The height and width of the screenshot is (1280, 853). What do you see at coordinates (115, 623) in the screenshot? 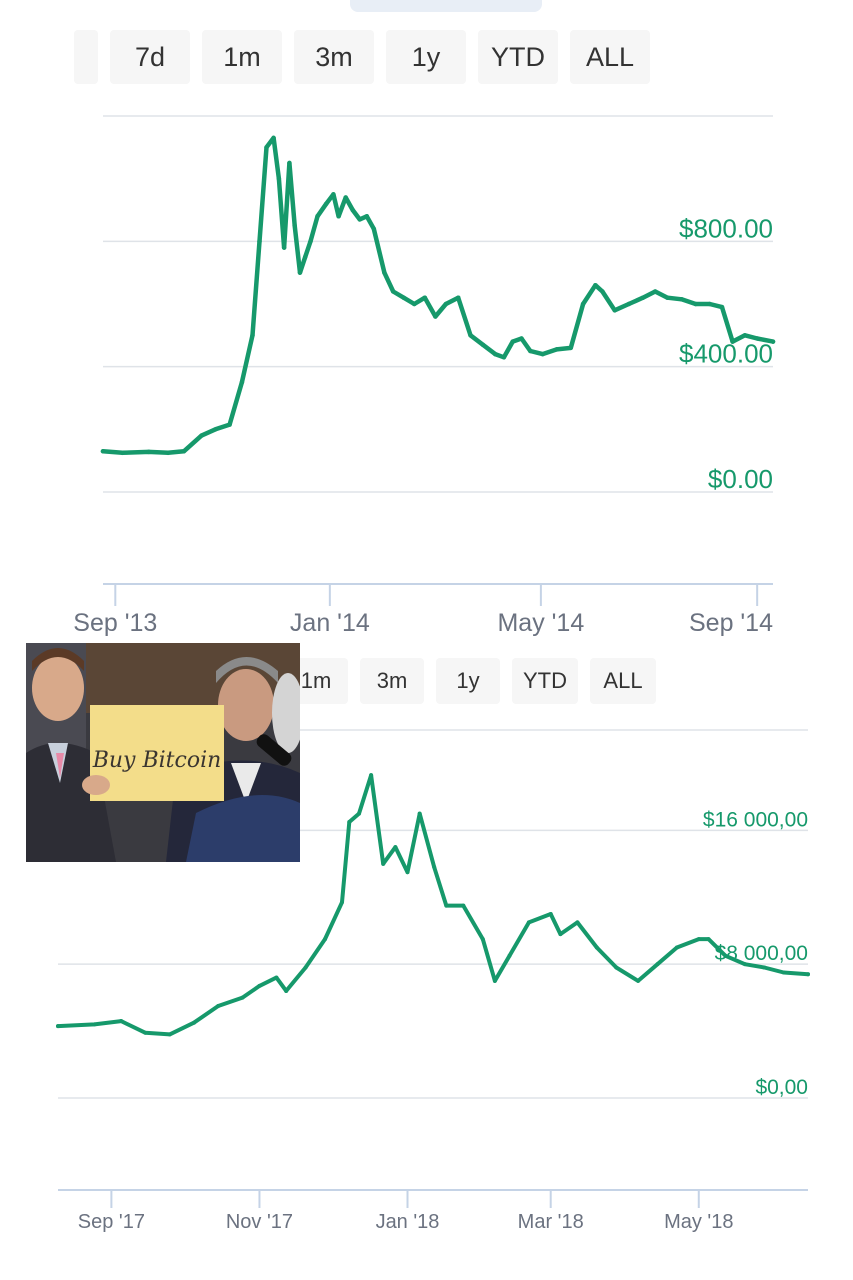
I see `x-tick-label: Sep '13` at bounding box center [115, 623].